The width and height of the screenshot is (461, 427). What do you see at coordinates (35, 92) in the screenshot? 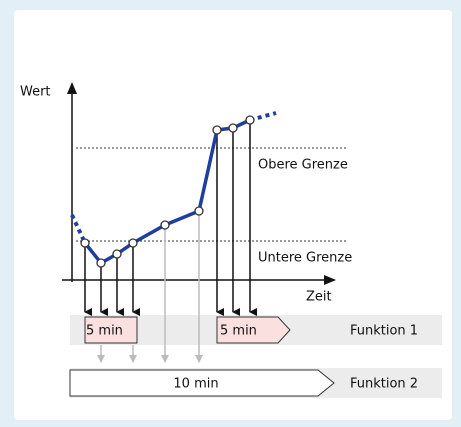
I see `y-axis-label: Wert` at bounding box center [35, 92].